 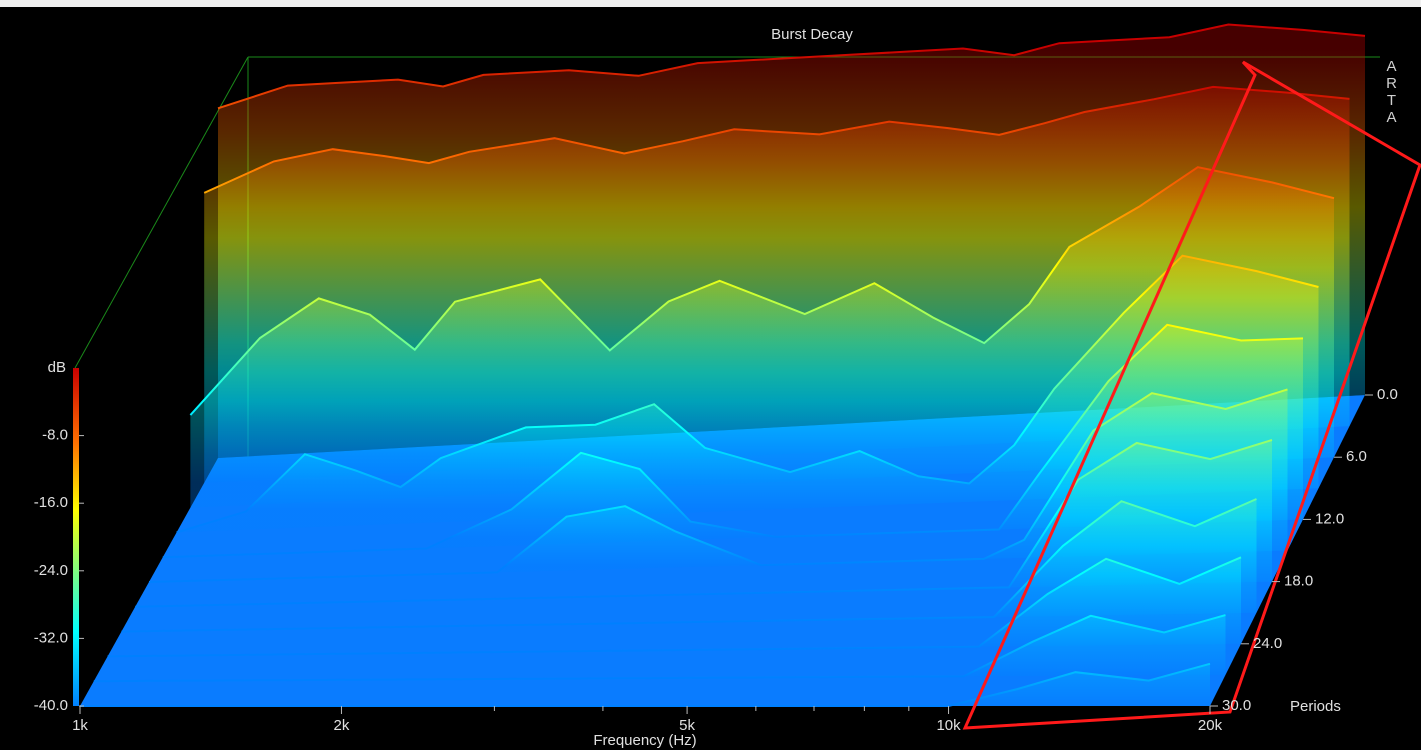 What do you see at coordinates (948, 725) in the screenshot?
I see `x-tick-label: 10k` at bounding box center [948, 725].